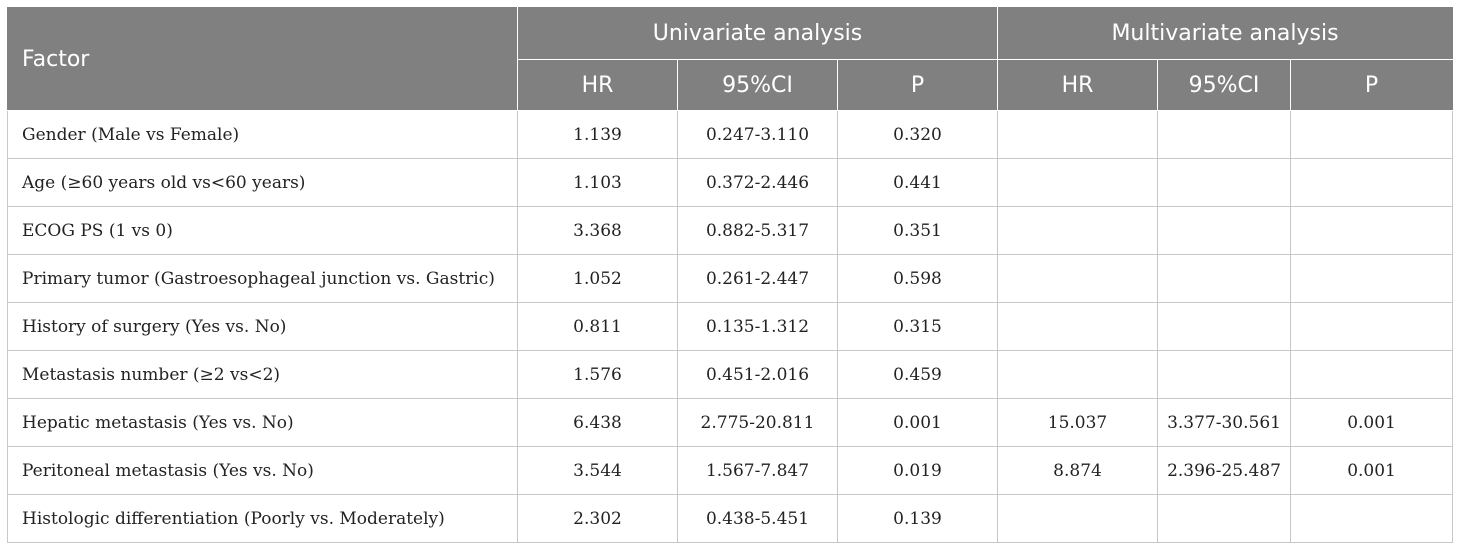  Describe the element at coordinates (757, 278) in the screenshot. I see `univariate-ci-cell: 0.261-2.447` at that location.